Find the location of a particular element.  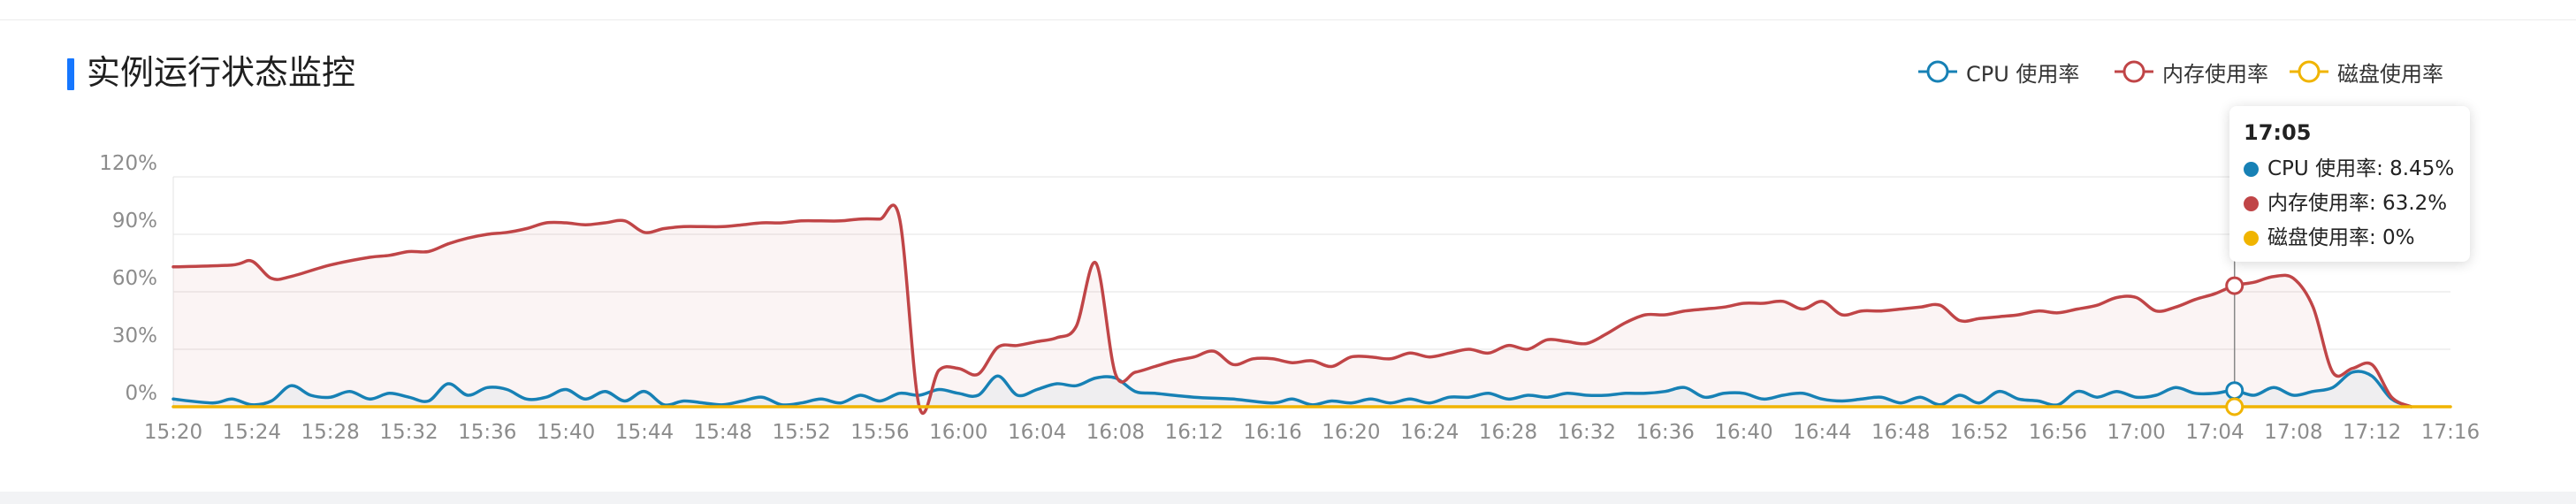

tooltip-disk-text: 磁盘使用率: 0% is located at coordinates (2341, 237).